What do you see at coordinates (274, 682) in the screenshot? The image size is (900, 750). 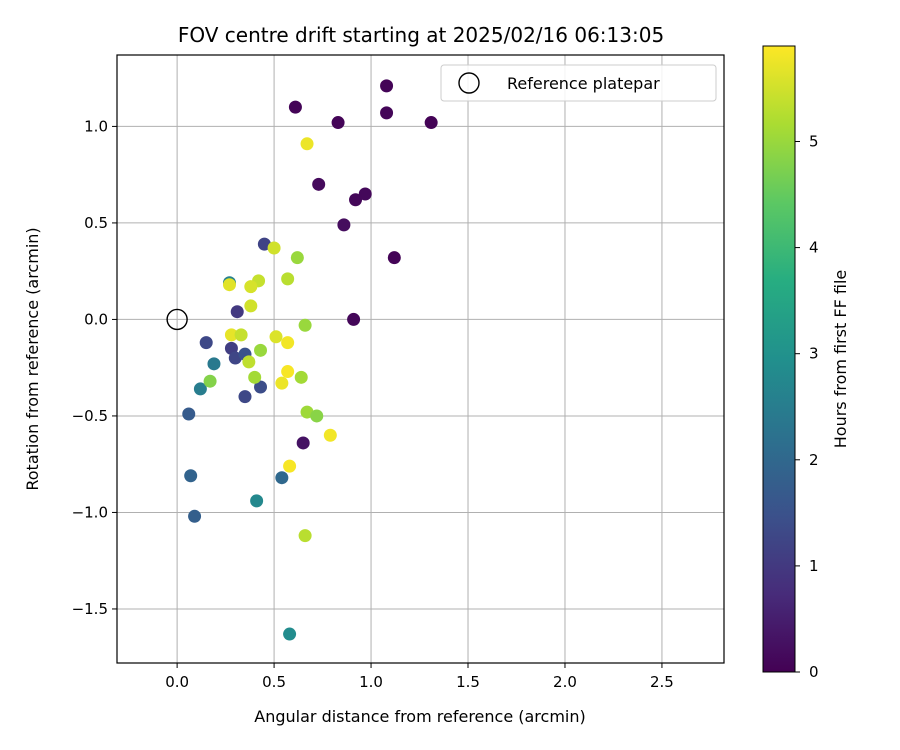 I see `x-tick-label: 0.5` at bounding box center [274, 682].